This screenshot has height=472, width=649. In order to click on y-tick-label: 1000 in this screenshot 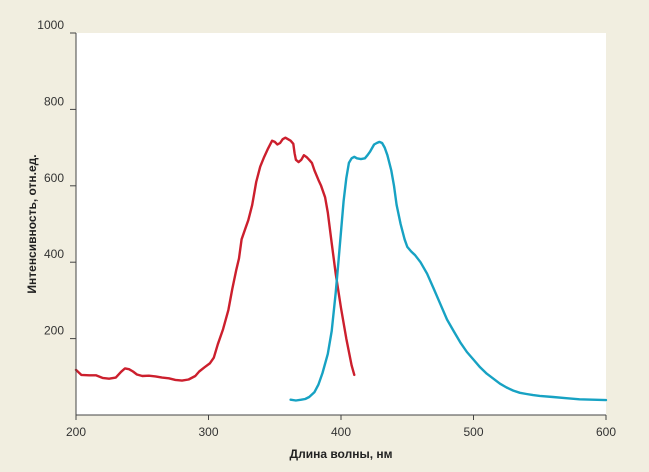, I will do `click(50, 25)`.